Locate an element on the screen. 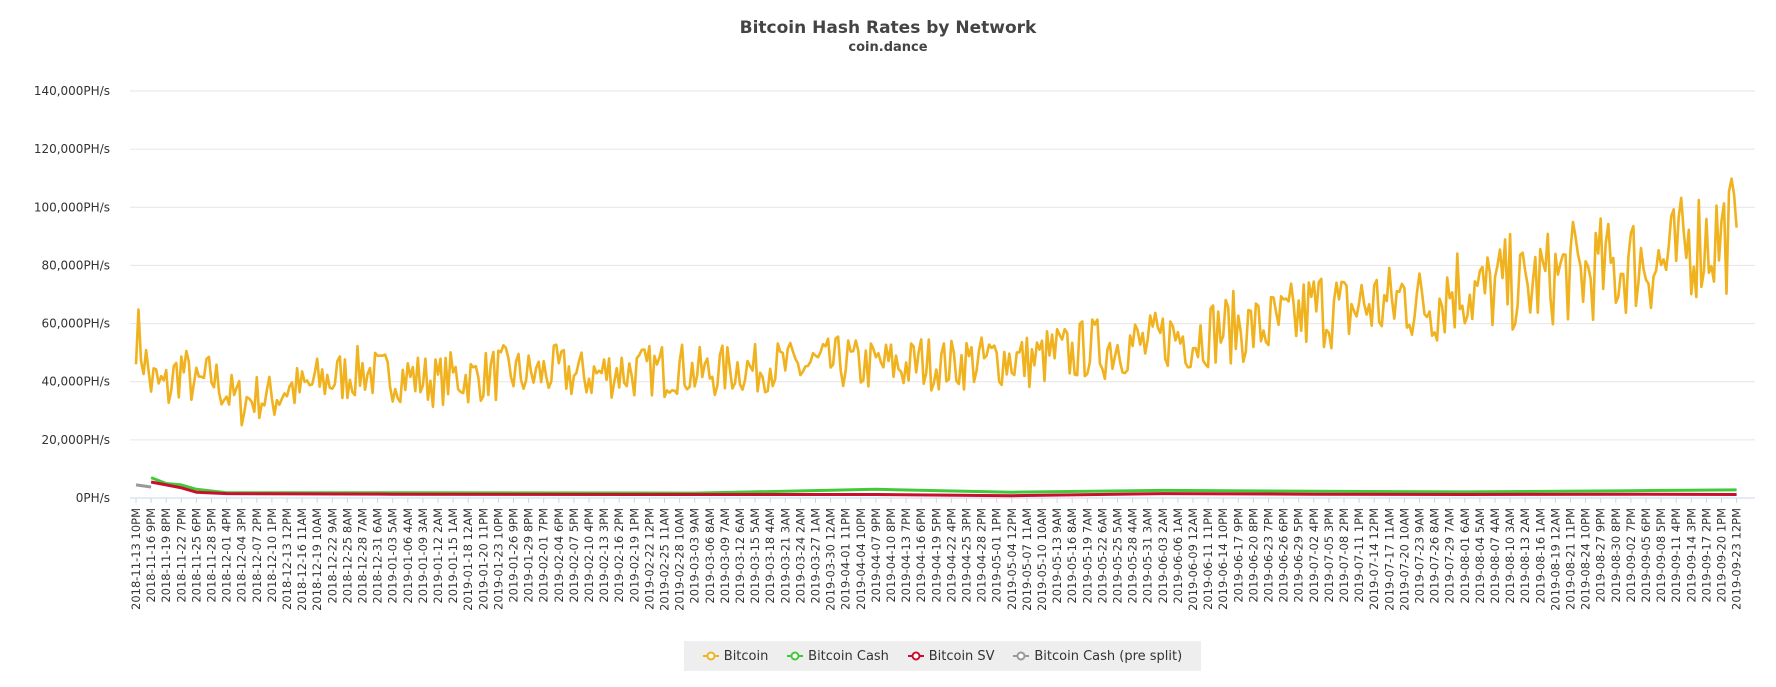 The image size is (1776, 687). x-tick-label: 2018-12-04 3PM is located at coordinates (242, 555).